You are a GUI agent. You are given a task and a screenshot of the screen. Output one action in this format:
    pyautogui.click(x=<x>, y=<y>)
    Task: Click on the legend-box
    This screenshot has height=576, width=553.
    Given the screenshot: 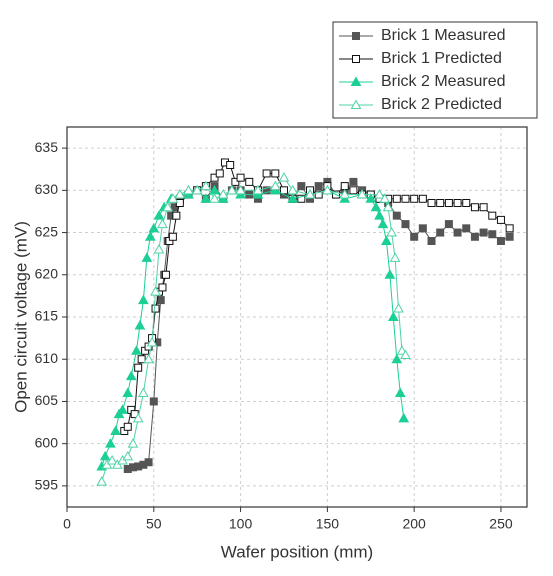 What is the action you would take?
    pyautogui.click(x=435, y=70)
    